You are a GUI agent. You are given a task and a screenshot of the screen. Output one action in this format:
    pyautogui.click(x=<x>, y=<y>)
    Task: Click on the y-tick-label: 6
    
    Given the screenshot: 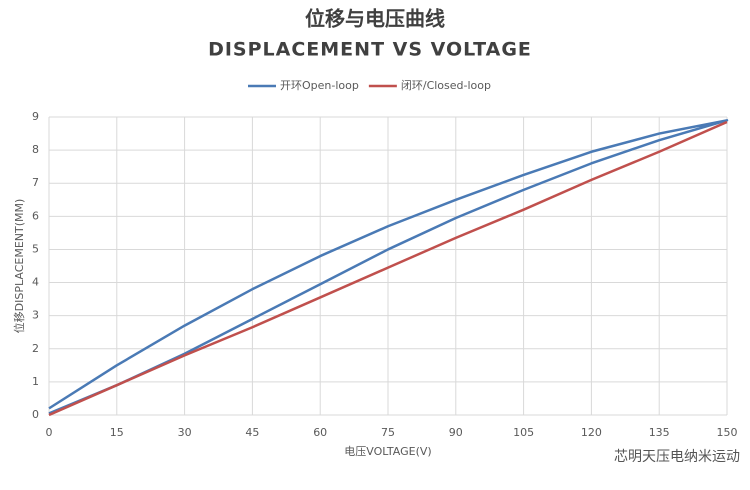 What is the action you would take?
    pyautogui.click(x=35, y=215)
    